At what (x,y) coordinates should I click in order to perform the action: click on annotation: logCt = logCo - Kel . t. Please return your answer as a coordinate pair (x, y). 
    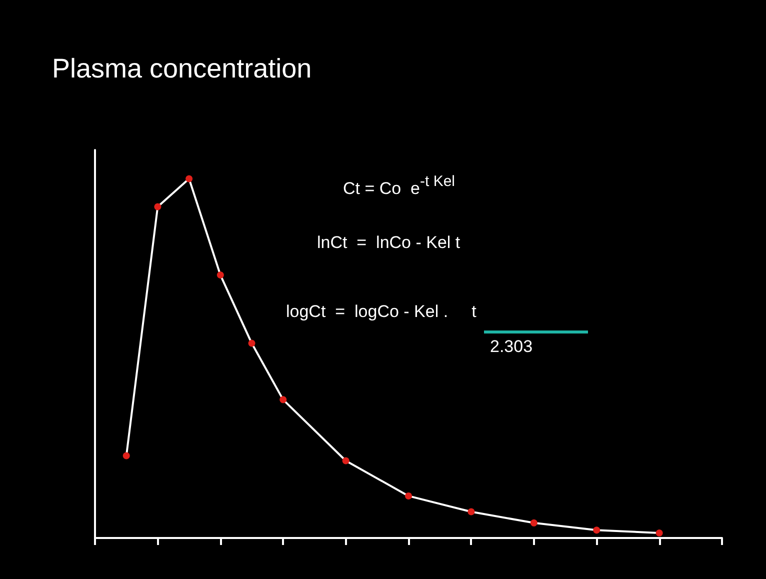
    Looking at the image, I should click on (381, 311).